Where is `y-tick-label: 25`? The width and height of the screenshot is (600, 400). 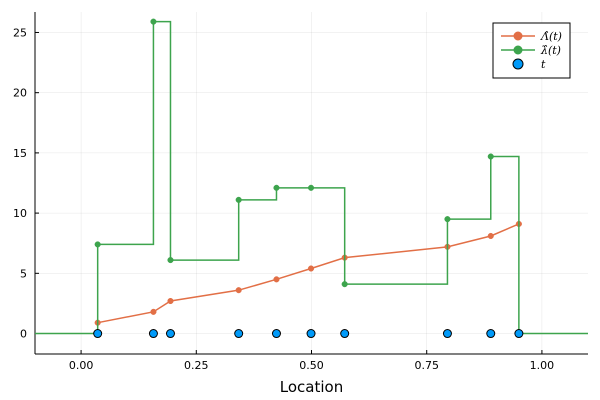
y-tick-label: 25 is located at coordinates (20, 32).